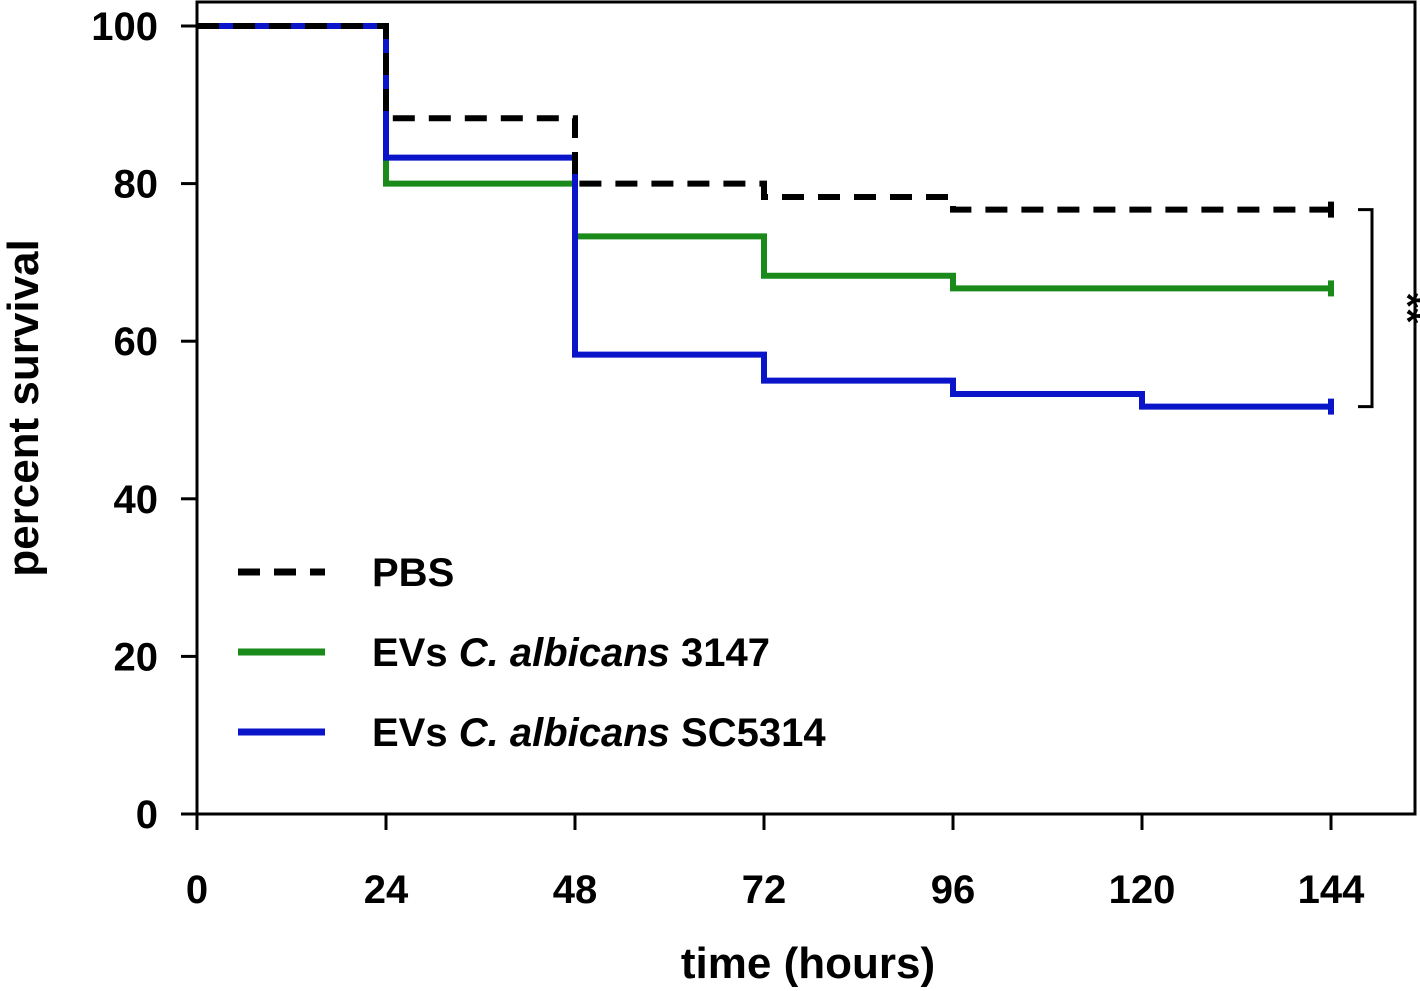 The width and height of the screenshot is (1420, 991). I want to click on x-tick-label: 0, so click(197, 890).